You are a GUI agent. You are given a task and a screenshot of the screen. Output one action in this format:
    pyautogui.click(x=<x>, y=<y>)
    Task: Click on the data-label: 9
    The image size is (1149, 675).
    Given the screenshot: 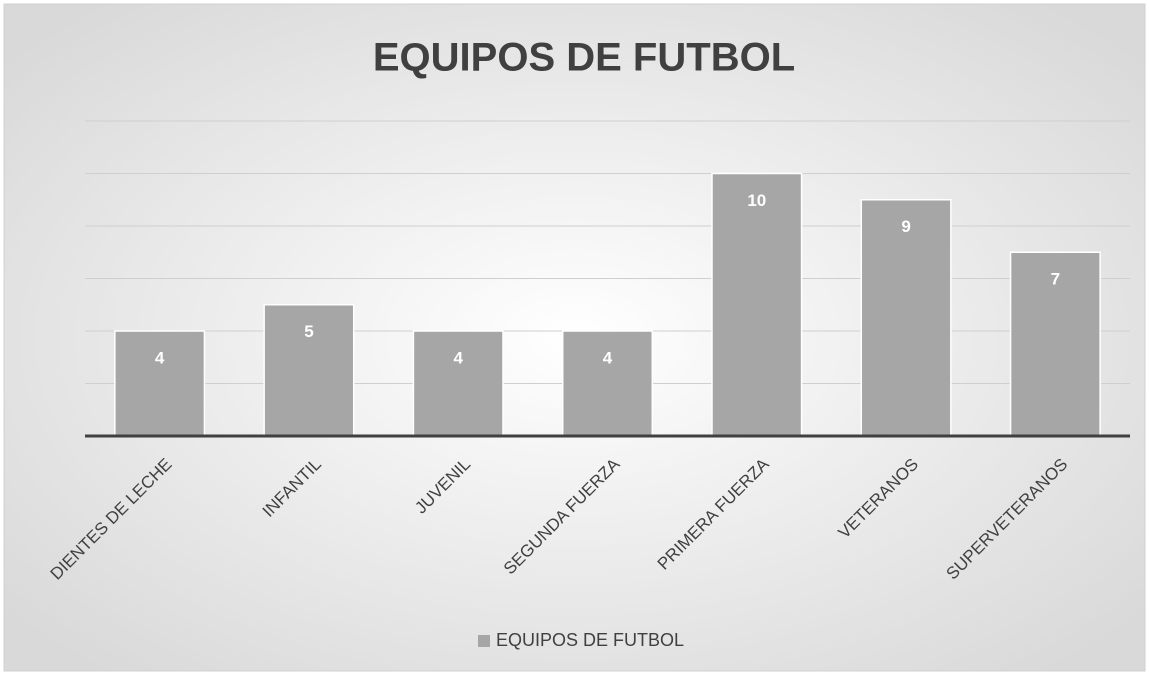 What is the action you would take?
    pyautogui.click(x=905, y=226)
    